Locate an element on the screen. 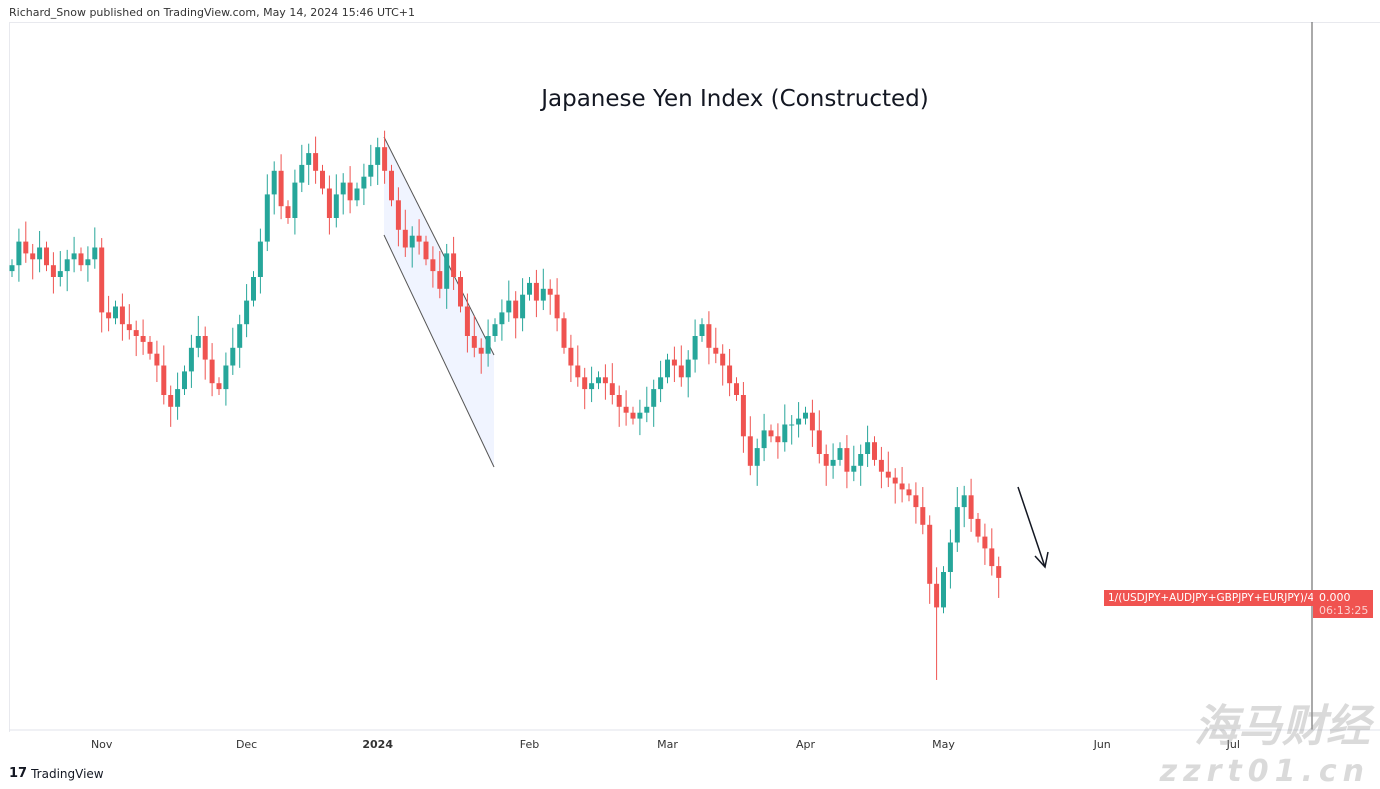 Image resolution: width=1380 pixels, height=789 pixels. parallel-channel is located at coordinates (439, 302).